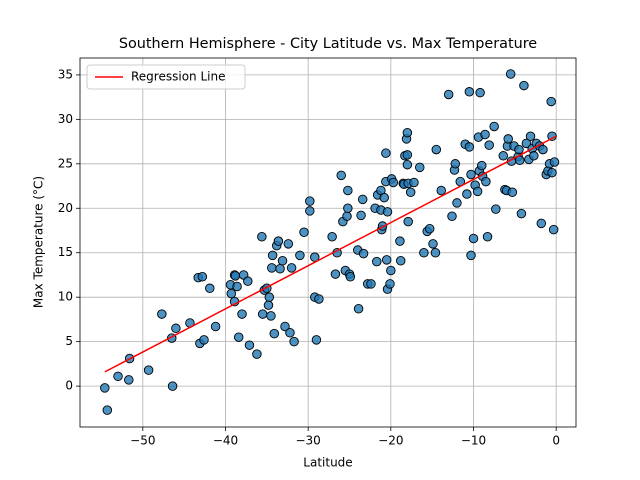 This screenshot has height=480, width=640. Describe the element at coordinates (178, 77) in the screenshot. I see `legend-label: Regression Line` at that location.